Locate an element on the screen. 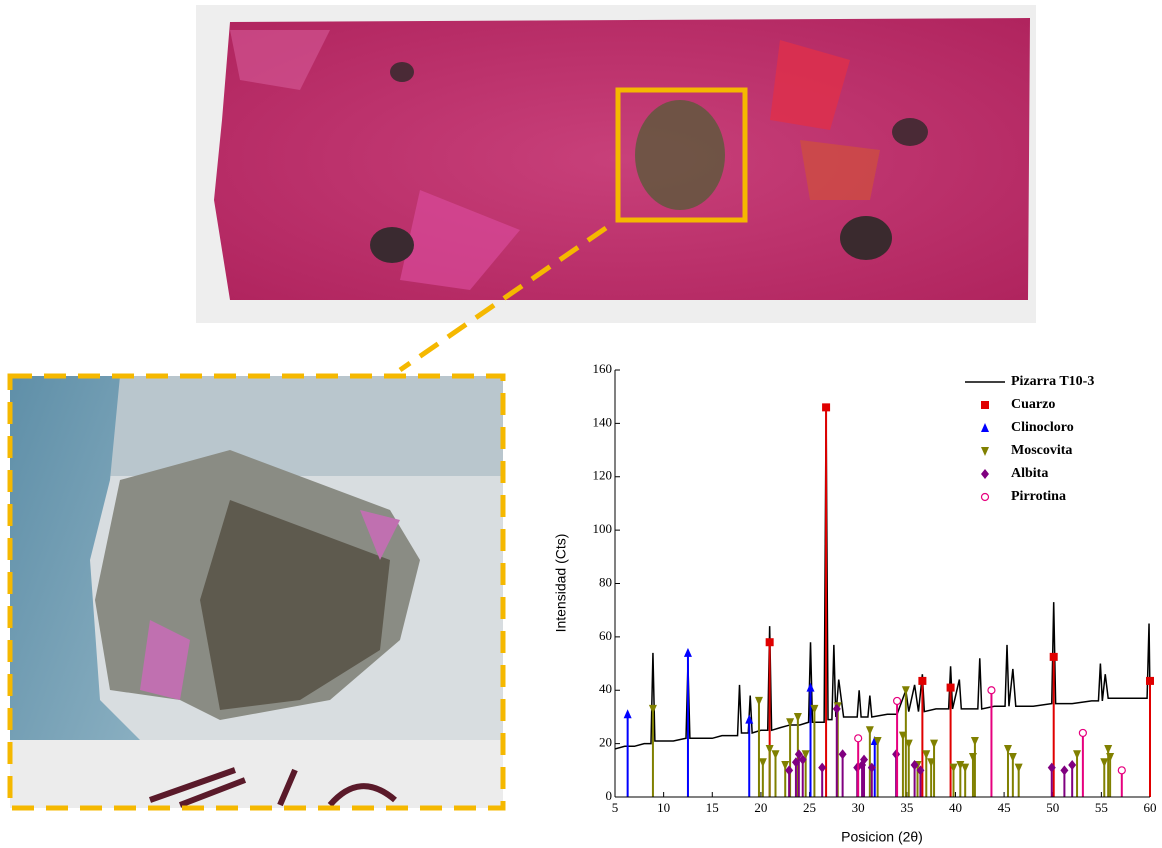 This screenshot has width=1162, height=848. x-tick-label: 25 is located at coordinates (809, 807).